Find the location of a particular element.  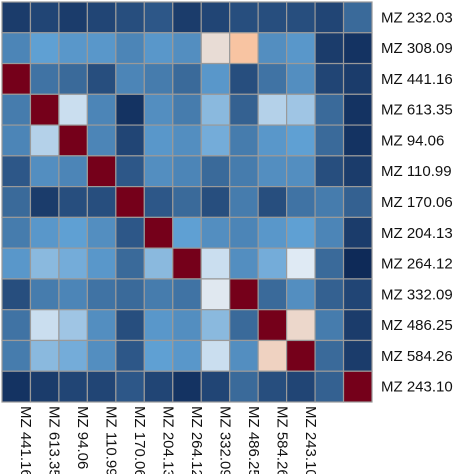

column-label: MZ 613.35 is located at coordinates (54, 440).